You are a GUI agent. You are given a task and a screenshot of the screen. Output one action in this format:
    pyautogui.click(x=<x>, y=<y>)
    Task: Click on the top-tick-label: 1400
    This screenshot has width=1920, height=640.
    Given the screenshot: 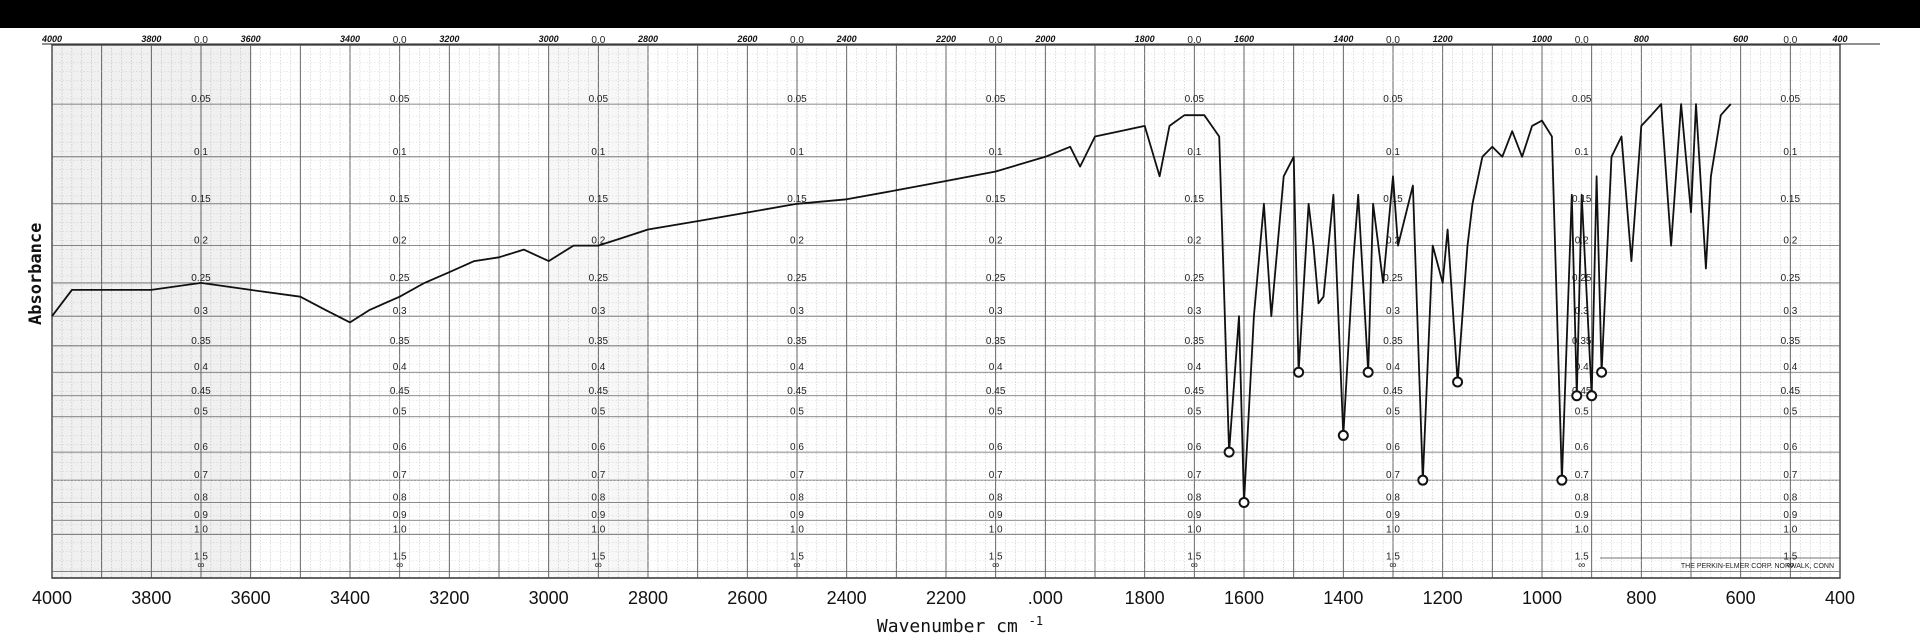 What is the action you would take?
    pyautogui.click(x=1343, y=39)
    